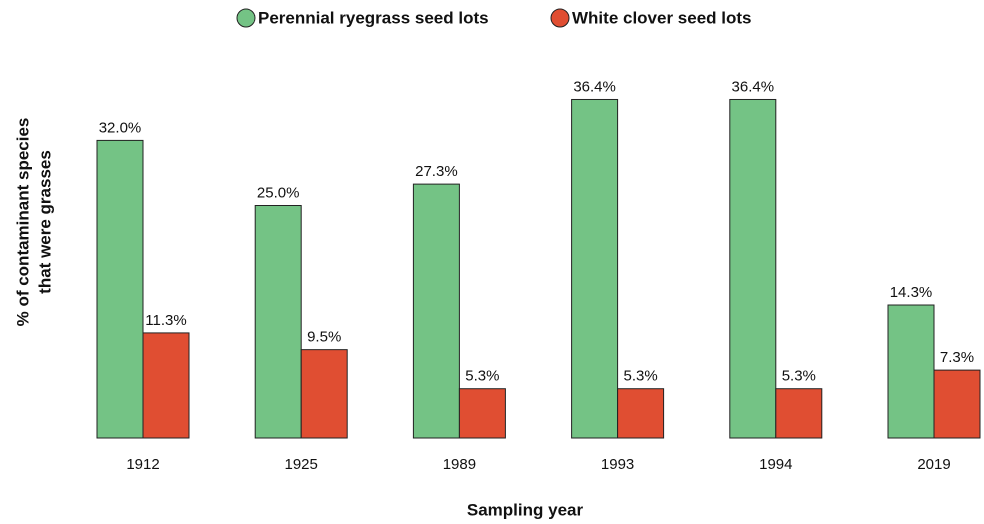  What do you see at coordinates (301, 464) in the screenshot?
I see `x-tick-label: 1925` at bounding box center [301, 464].